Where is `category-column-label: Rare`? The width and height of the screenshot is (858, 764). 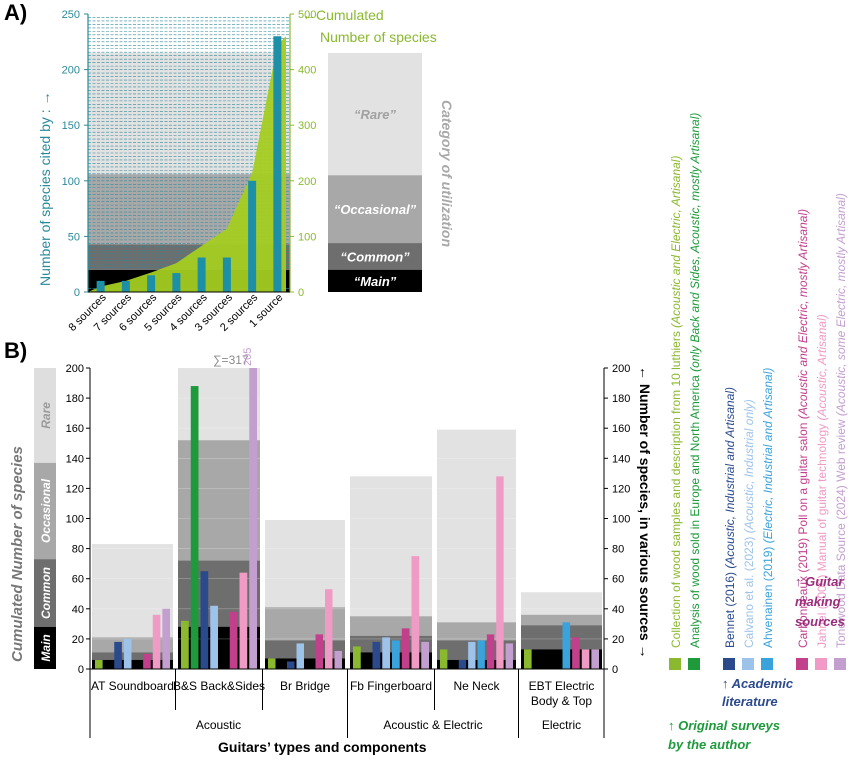
category-column-label: Rare is located at coordinates (46, 415).